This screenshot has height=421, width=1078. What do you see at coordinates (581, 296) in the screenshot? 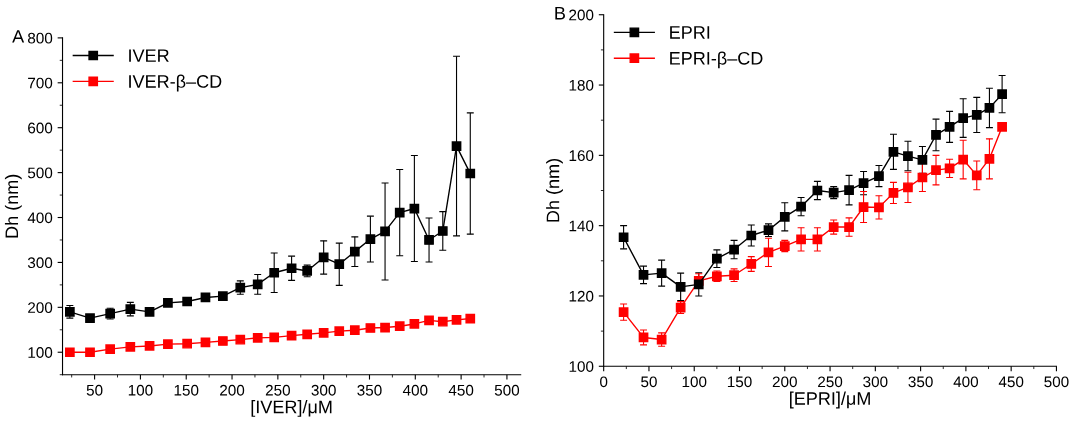
I see `y-tick-label: 120` at bounding box center [581, 296].